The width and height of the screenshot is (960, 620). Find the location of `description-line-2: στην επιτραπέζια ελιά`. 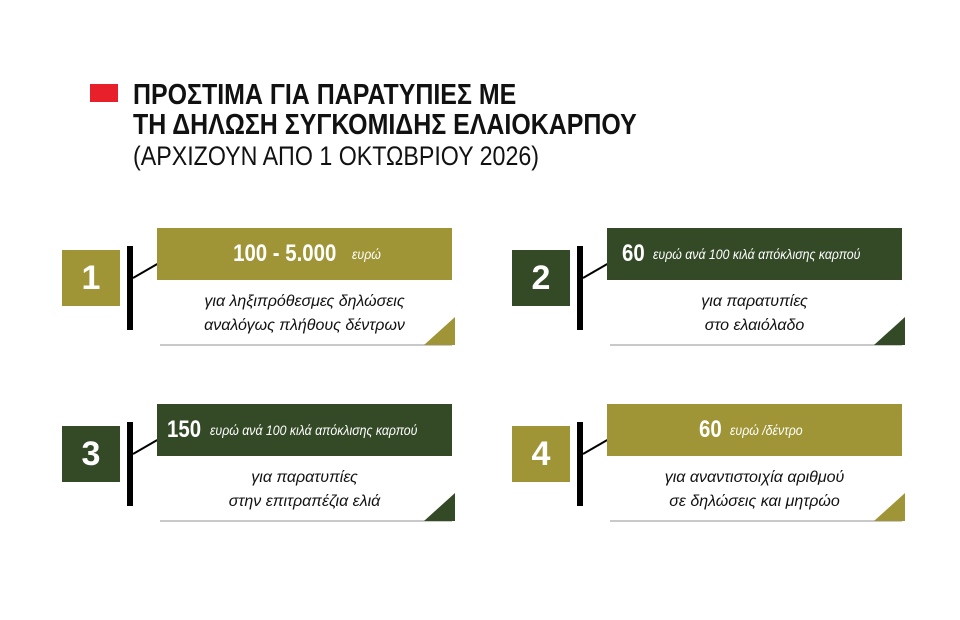

description-line-2: στην επιτραπέζια ελιά is located at coordinates (304, 501).